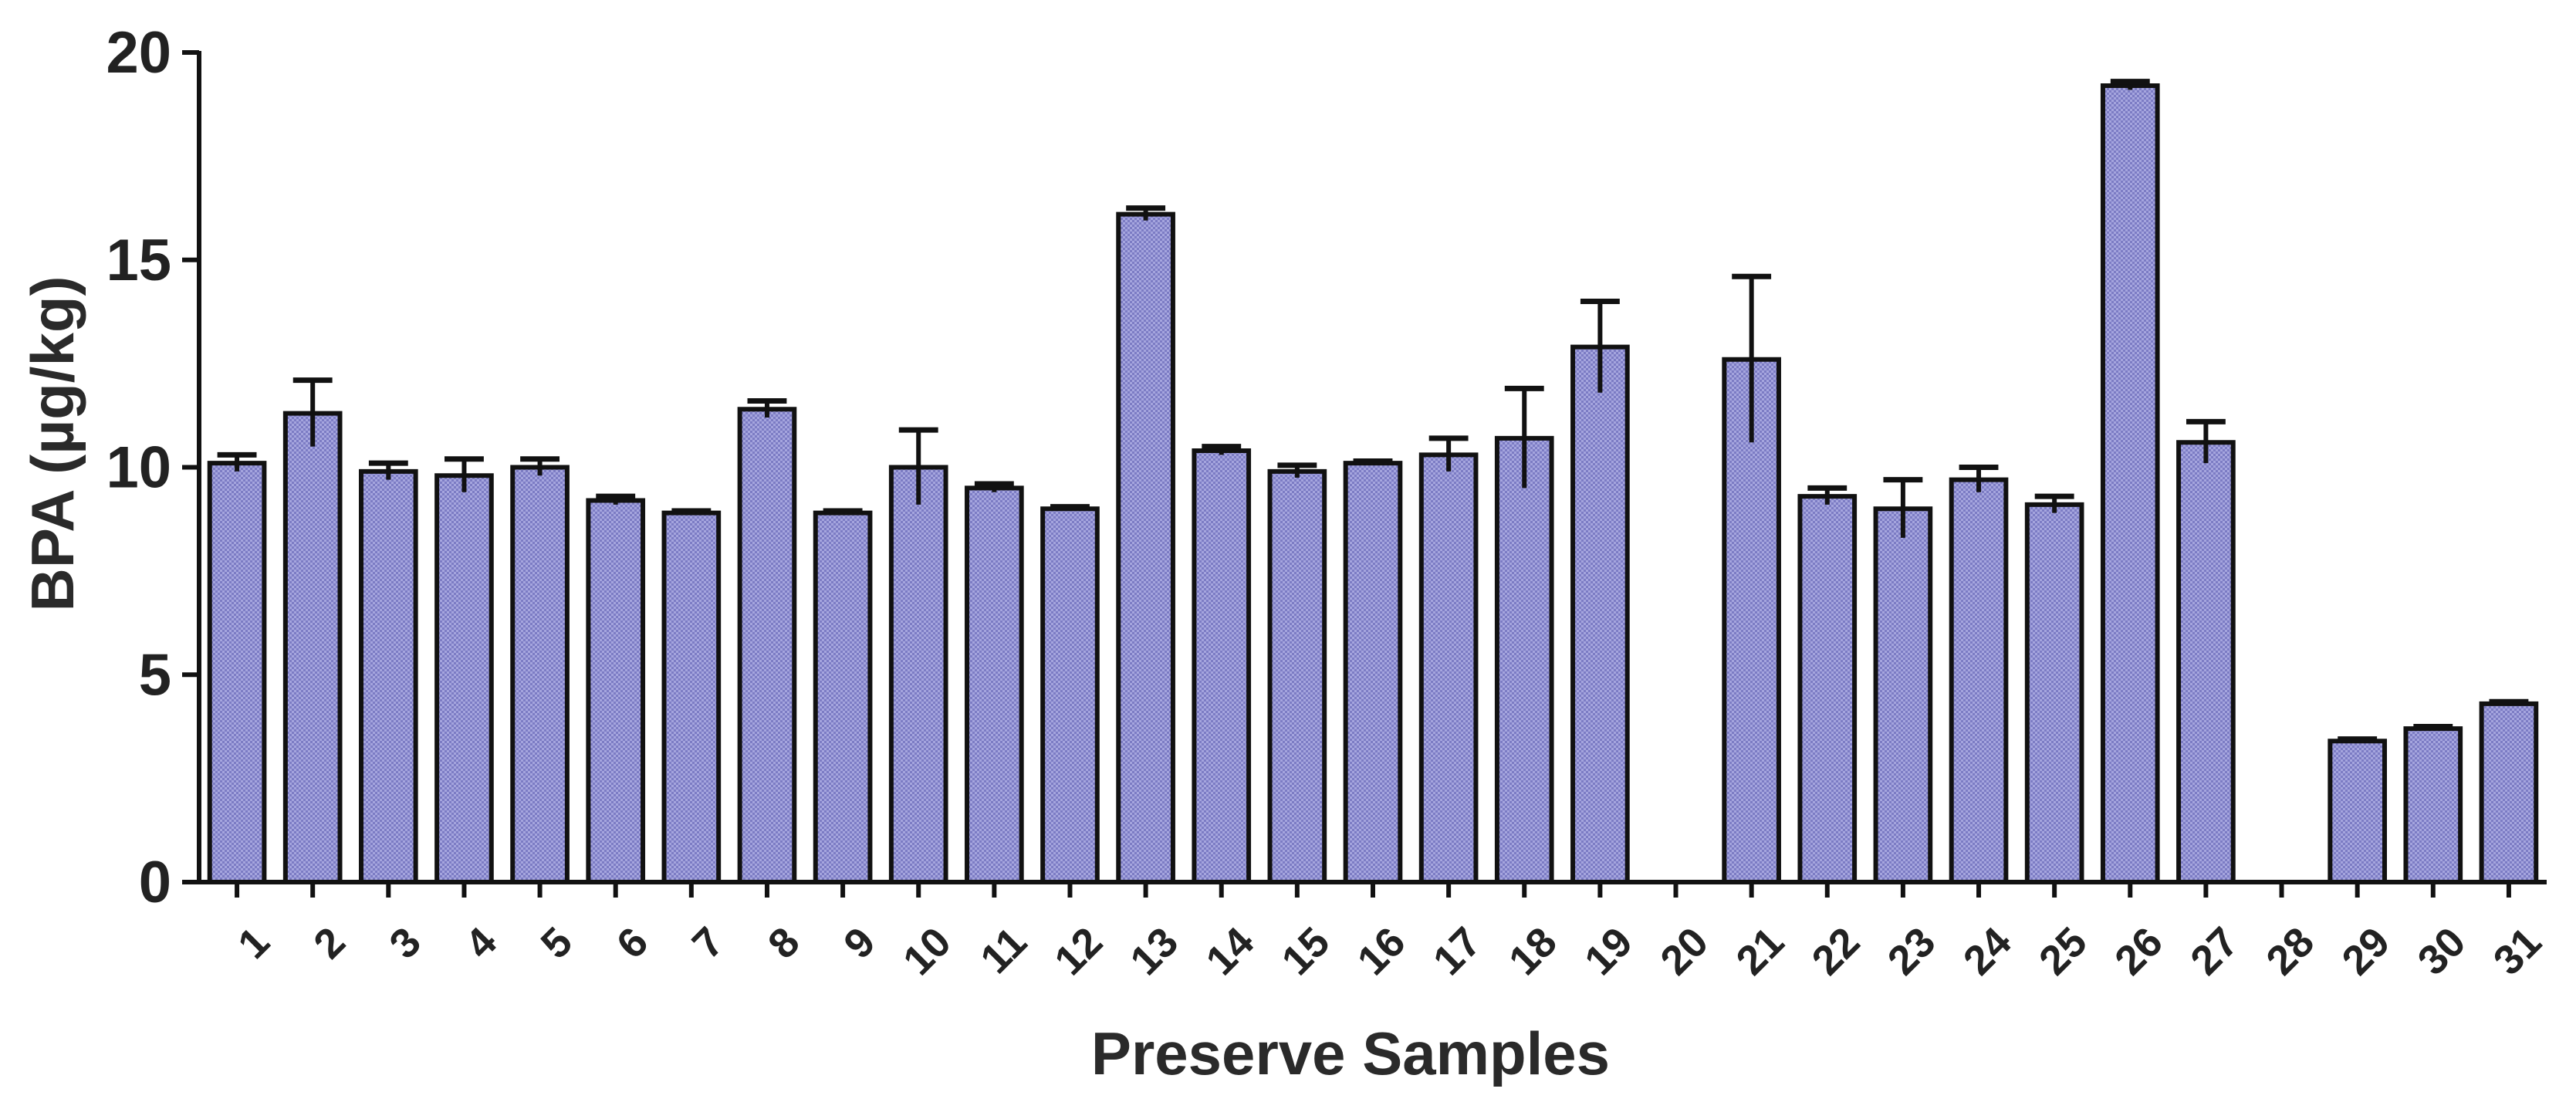  I want to click on y-ticks: 0 5 10 15 20, so click(152, 467).